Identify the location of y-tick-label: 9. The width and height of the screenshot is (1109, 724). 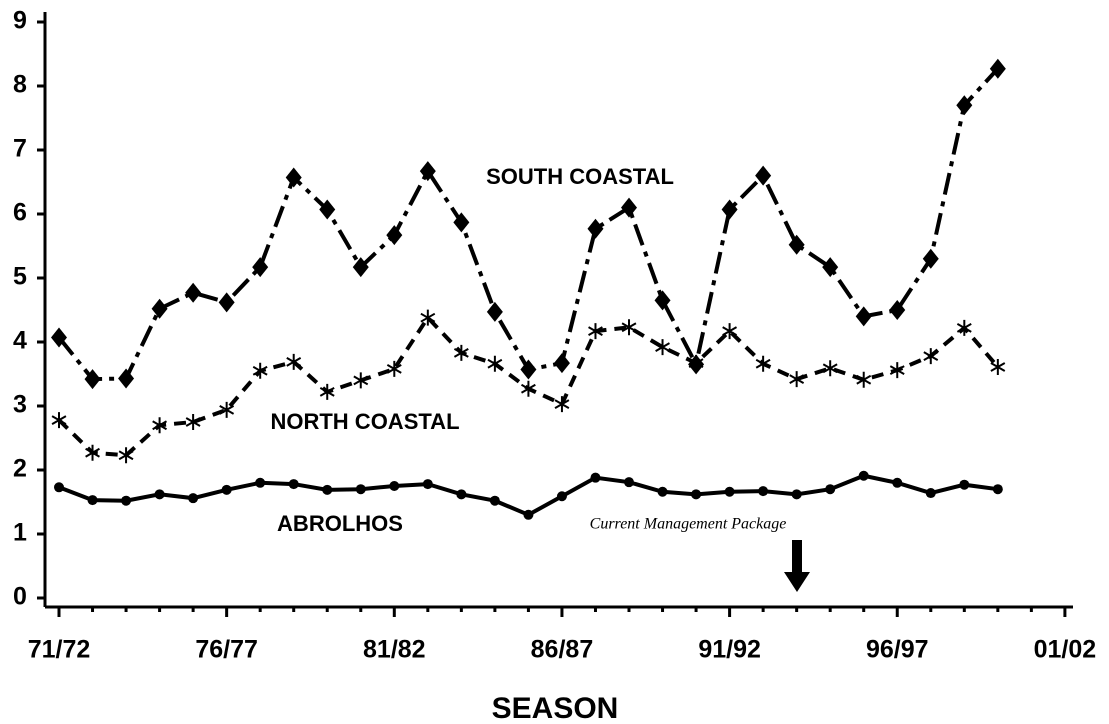
(20, 21).